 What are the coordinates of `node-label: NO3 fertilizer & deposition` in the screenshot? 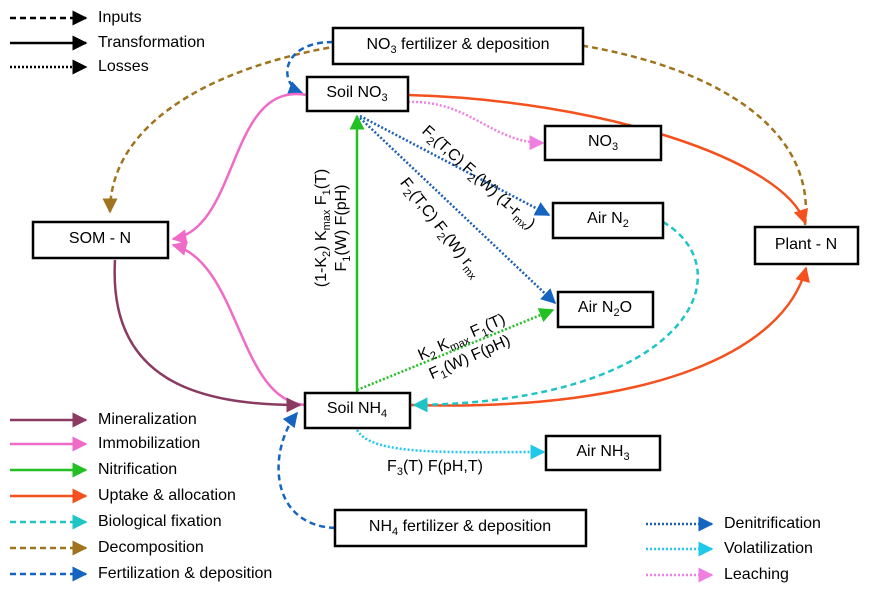 It's located at (457, 46).